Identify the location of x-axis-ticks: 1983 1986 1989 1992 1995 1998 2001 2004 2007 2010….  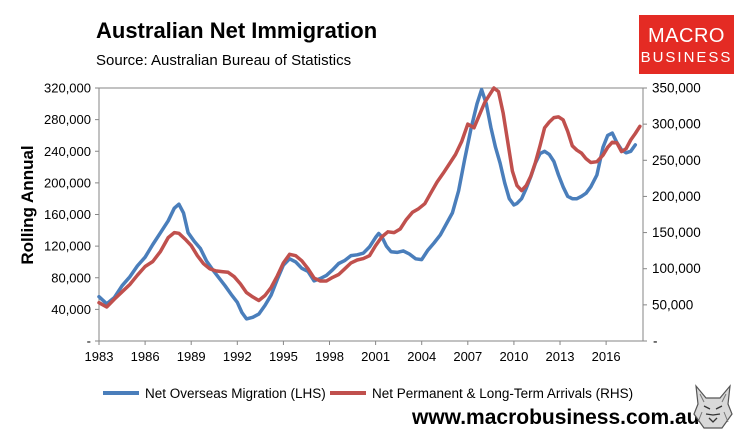
(353, 352).